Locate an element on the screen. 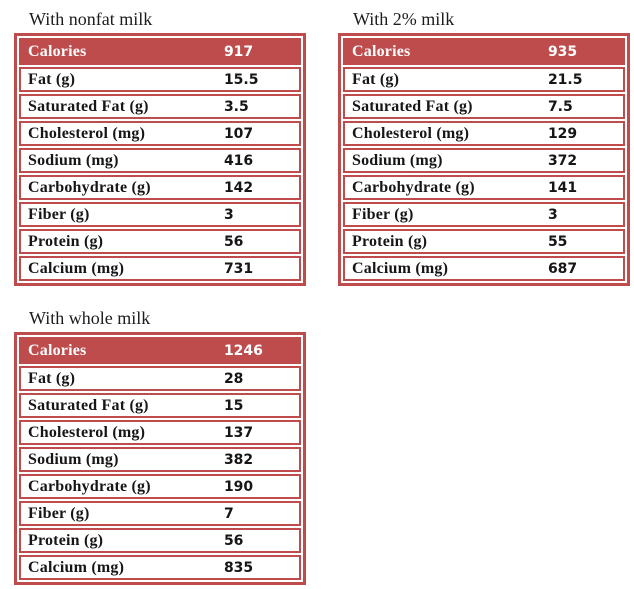 This screenshot has width=634, height=589. table-row: Sodium (mg) 372 is located at coordinates (484, 160).